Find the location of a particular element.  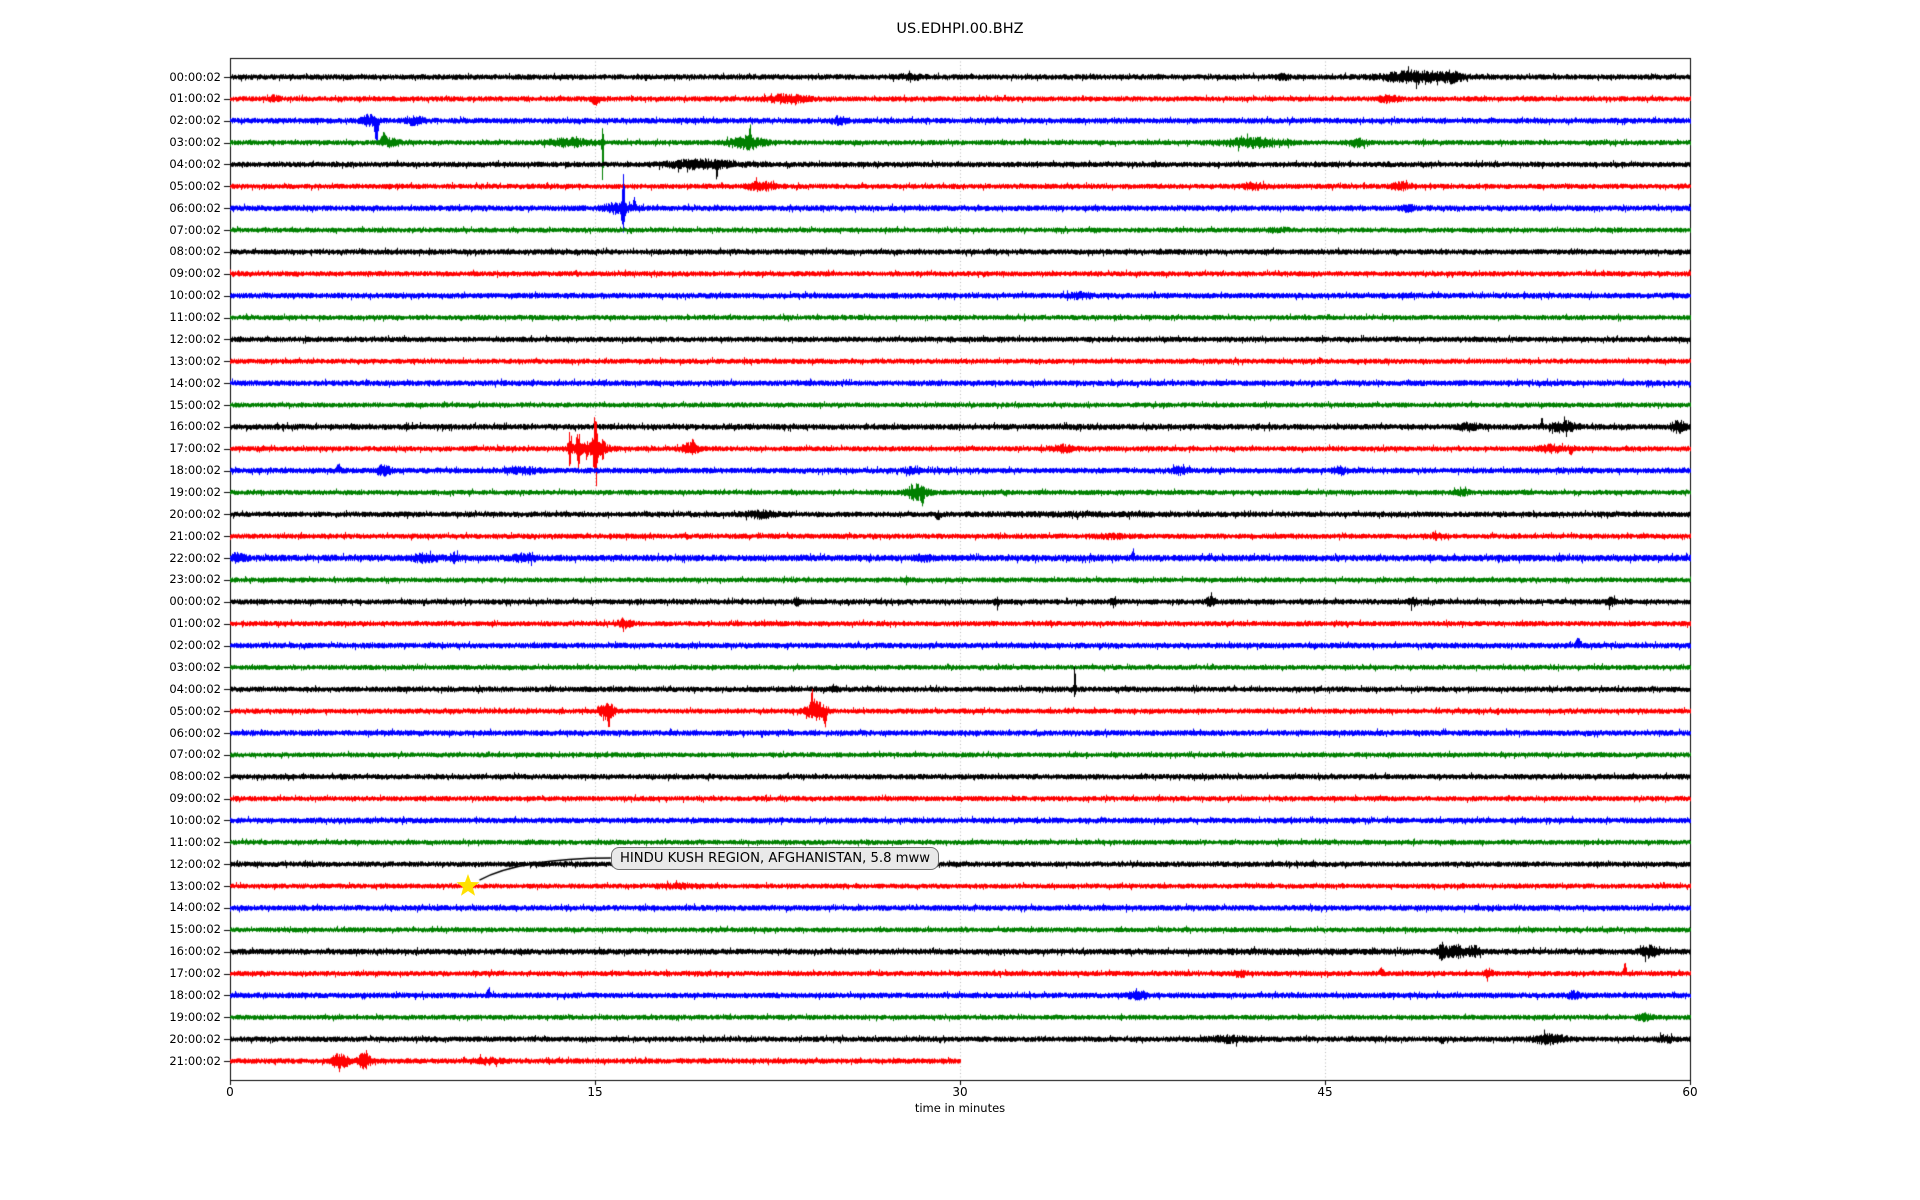

earthquake-annotation-box: HINDU KUSH REGION, AFGHANISTAN, 5.8 mww is located at coordinates (775, 858).